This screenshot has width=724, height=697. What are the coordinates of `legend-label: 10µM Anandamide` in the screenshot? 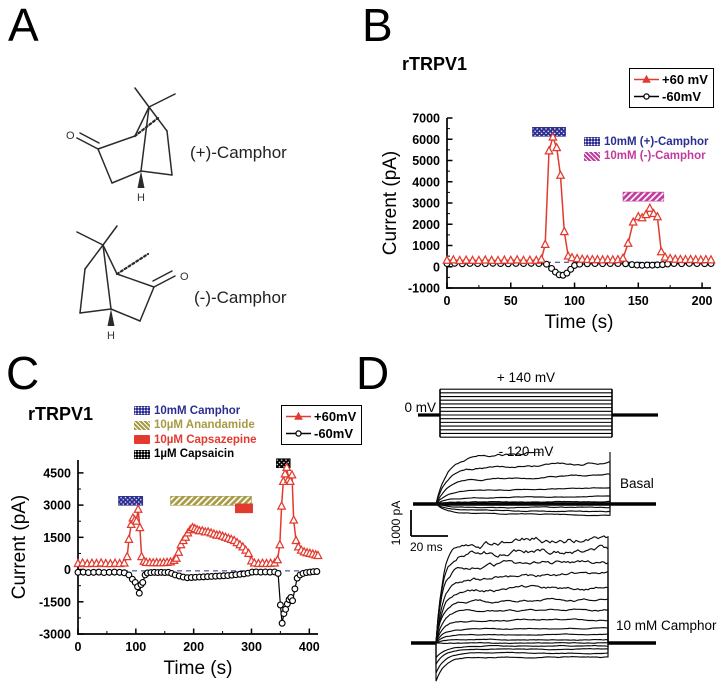 It's located at (204, 425).